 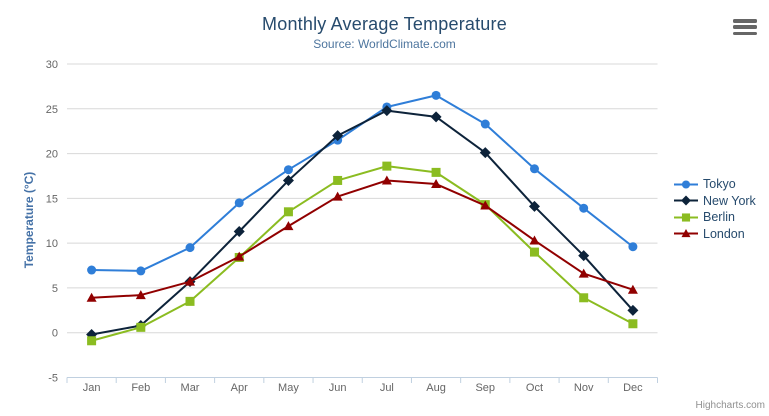 I want to click on x-axis-label: Apr, so click(x=239, y=388).